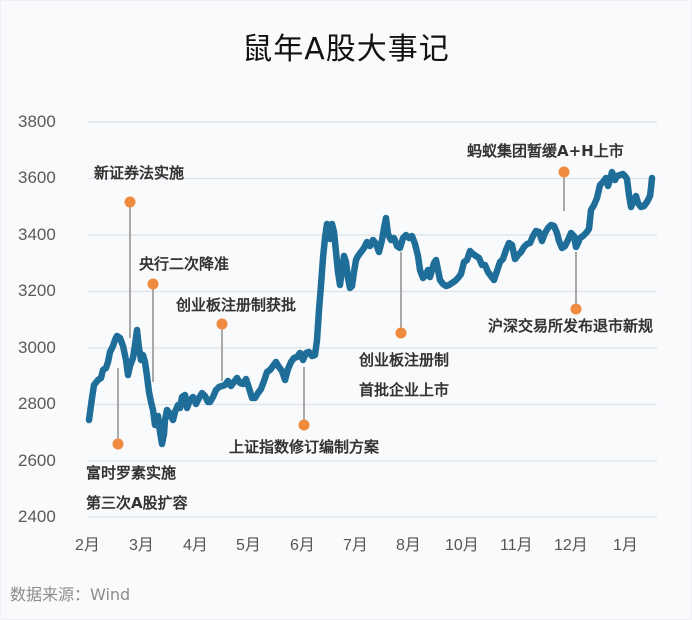  Describe the element at coordinates (576, 309) in the screenshot. I see `marker-delisting` at that location.